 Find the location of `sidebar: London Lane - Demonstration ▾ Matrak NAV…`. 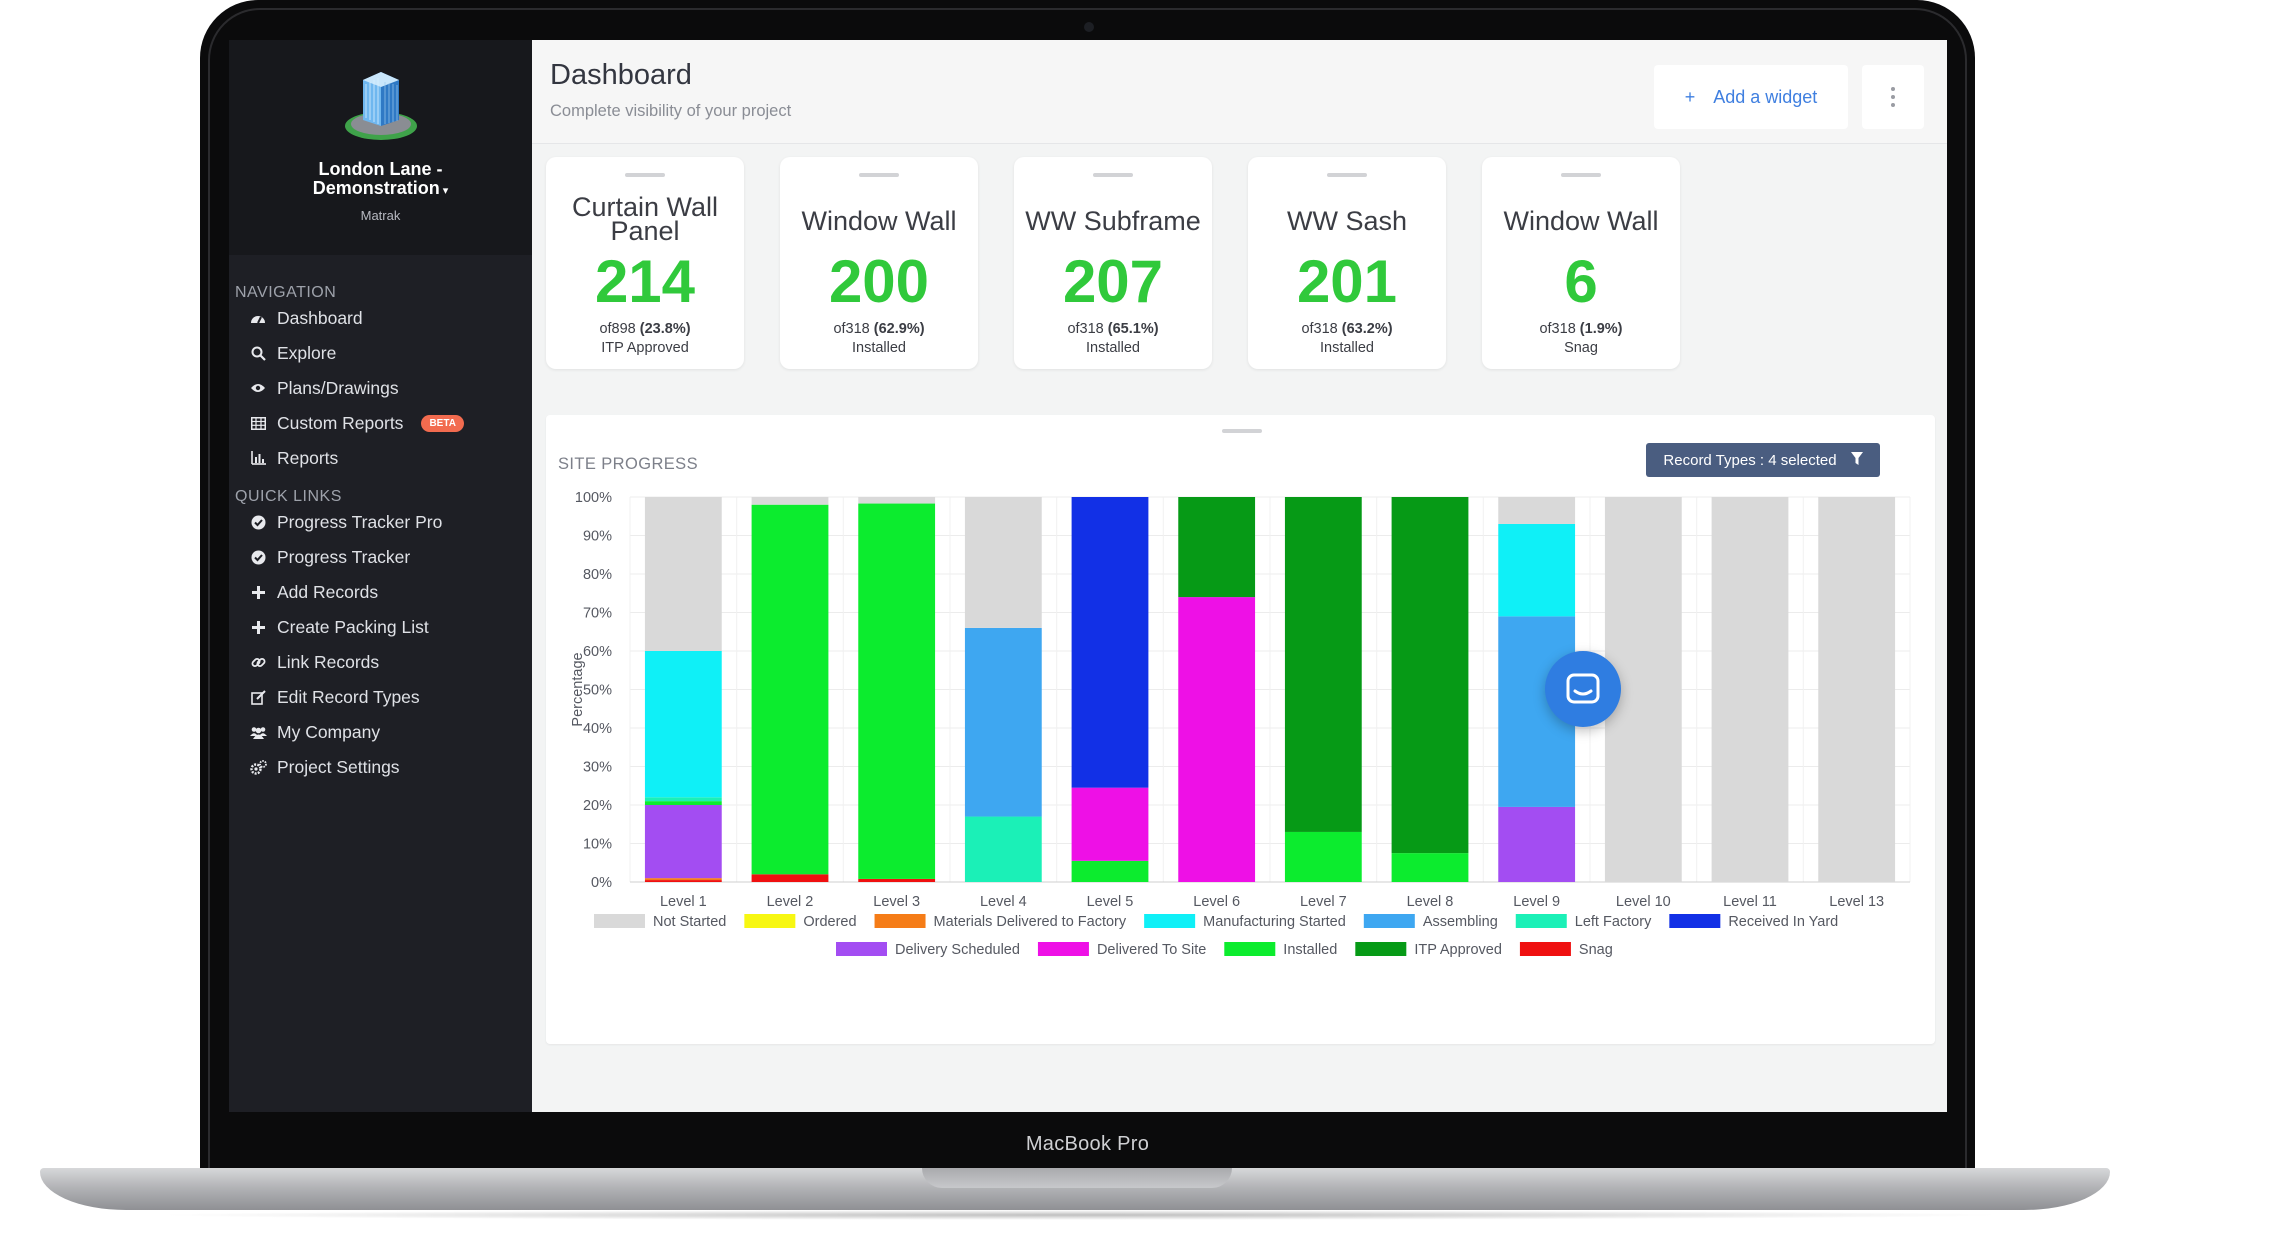

sidebar: London Lane - Demonstration ▾ Matrak NAV… is located at coordinates (380, 576).